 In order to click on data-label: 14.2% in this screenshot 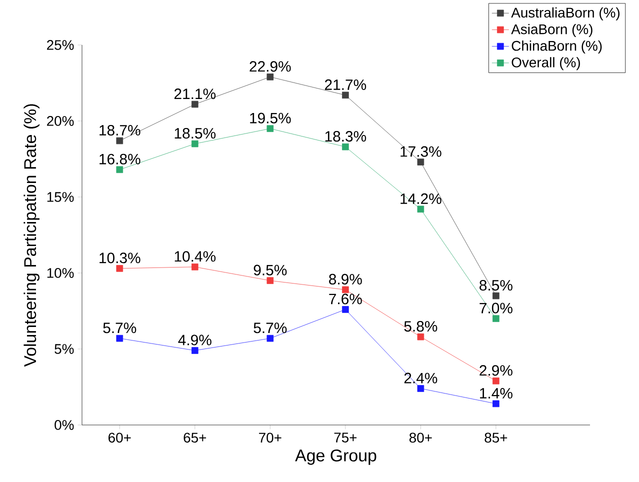, I will do `click(421, 198)`.